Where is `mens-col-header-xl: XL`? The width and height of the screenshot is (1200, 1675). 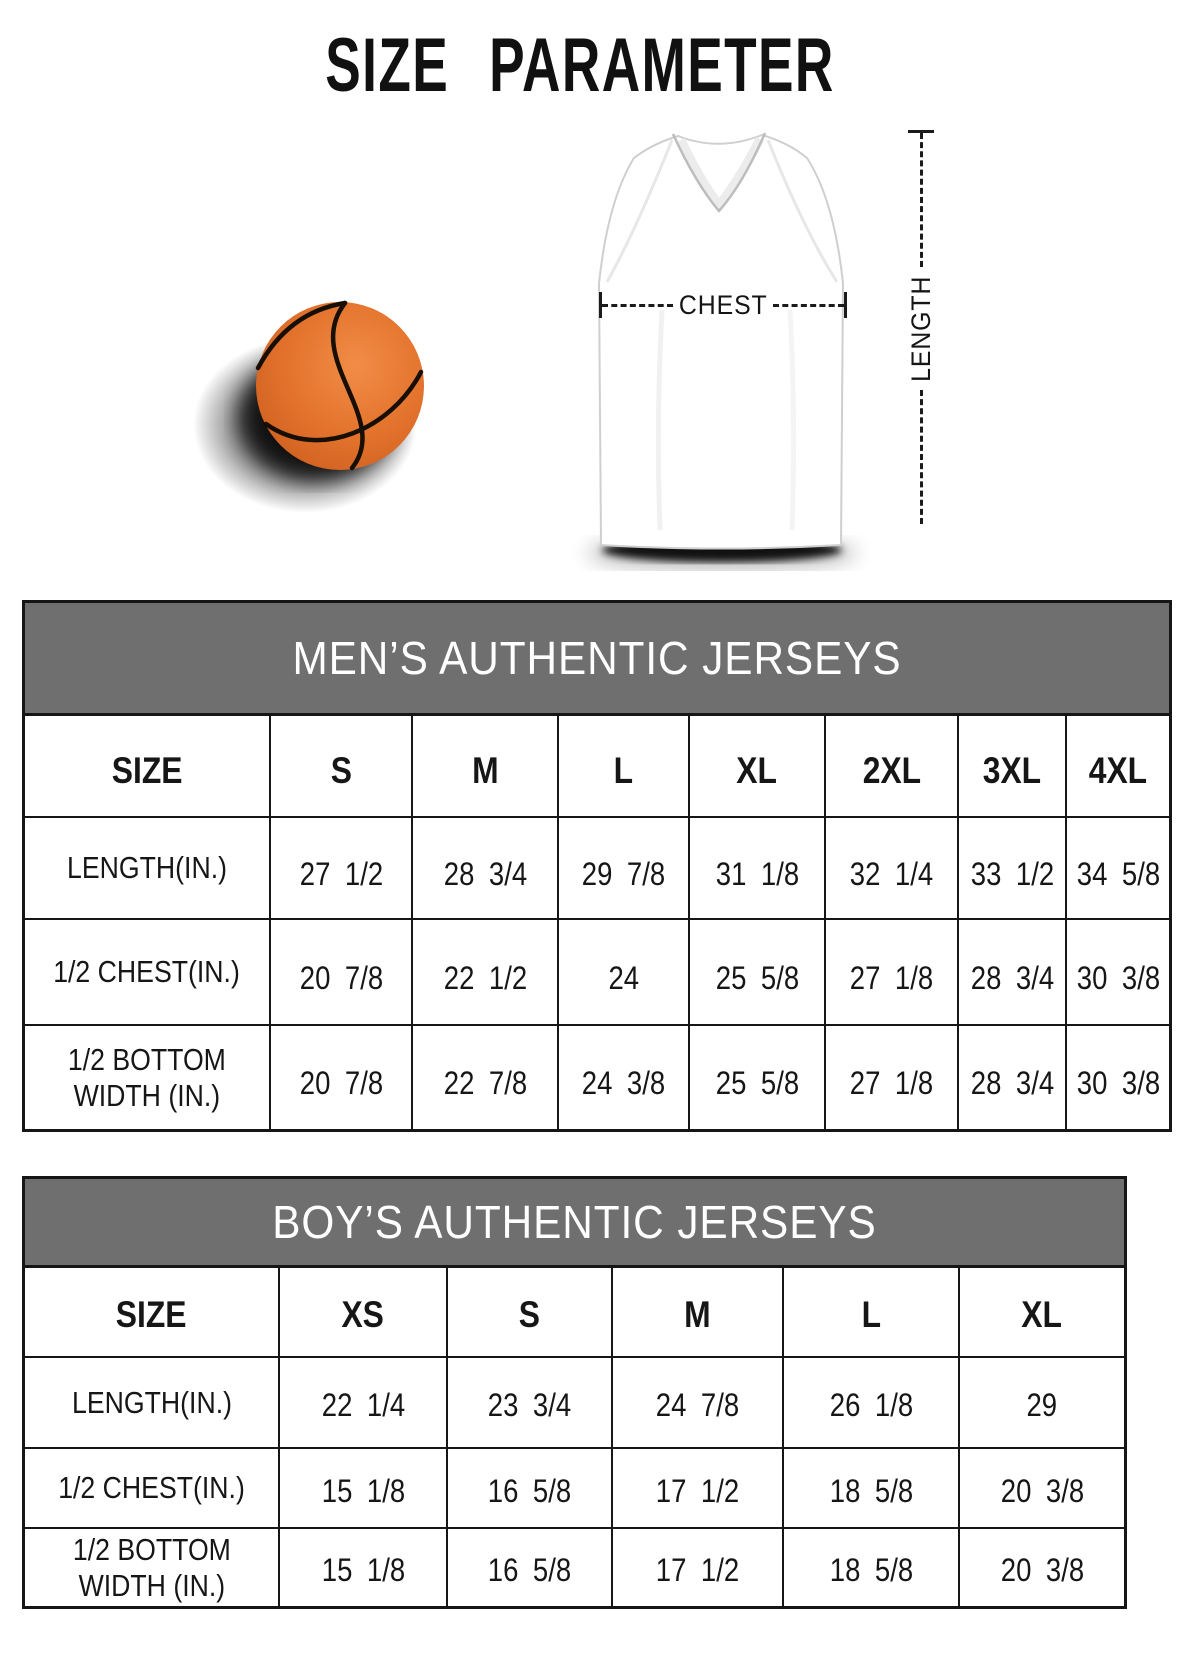 mens-col-header-xl: XL is located at coordinates (757, 766).